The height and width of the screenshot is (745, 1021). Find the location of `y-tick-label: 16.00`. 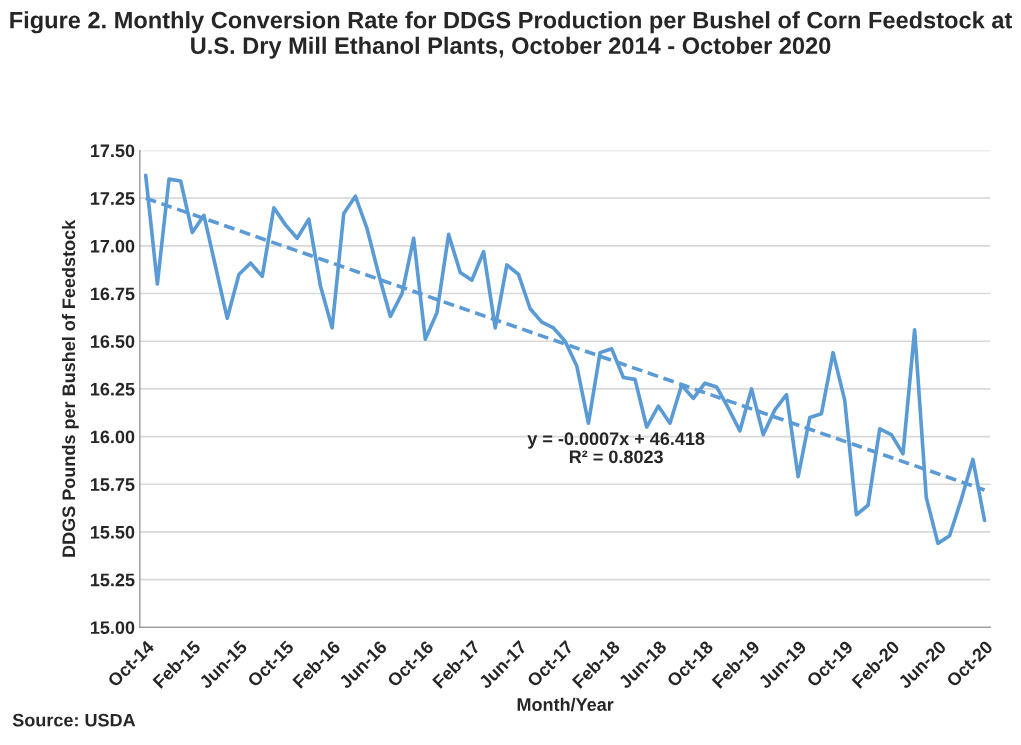

y-tick-label: 16.00 is located at coordinates (112, 437).